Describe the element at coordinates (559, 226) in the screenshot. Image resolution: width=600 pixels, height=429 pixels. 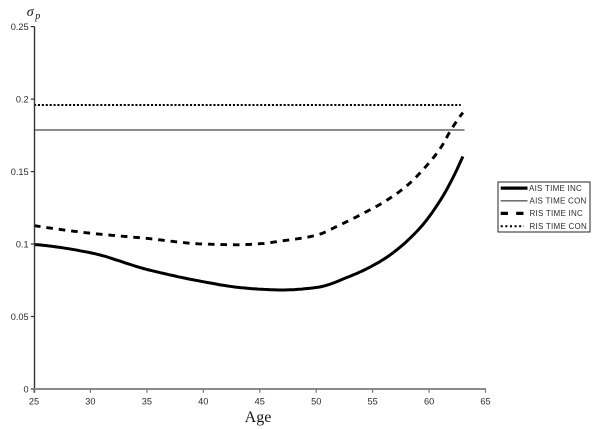
I see `svg-text: RIS TIME CON` at that location.